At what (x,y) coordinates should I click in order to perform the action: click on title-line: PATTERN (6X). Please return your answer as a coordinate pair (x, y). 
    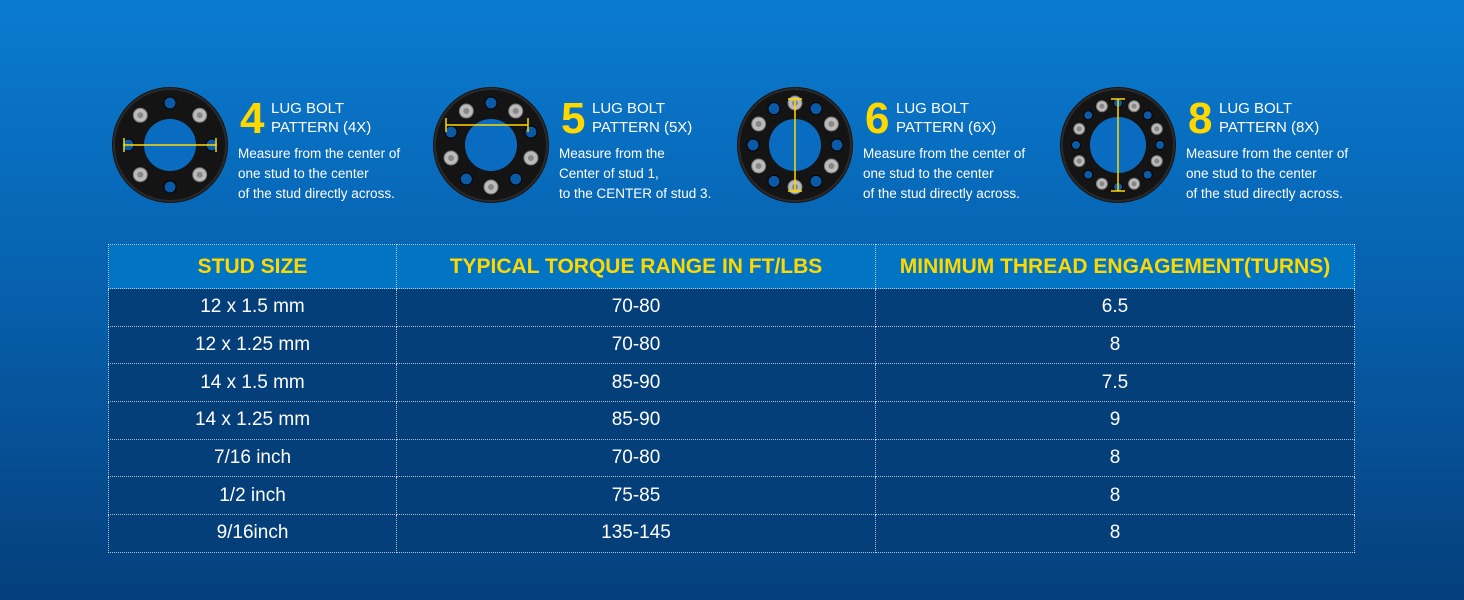
    Looking at the image, I should click on (946, 127).